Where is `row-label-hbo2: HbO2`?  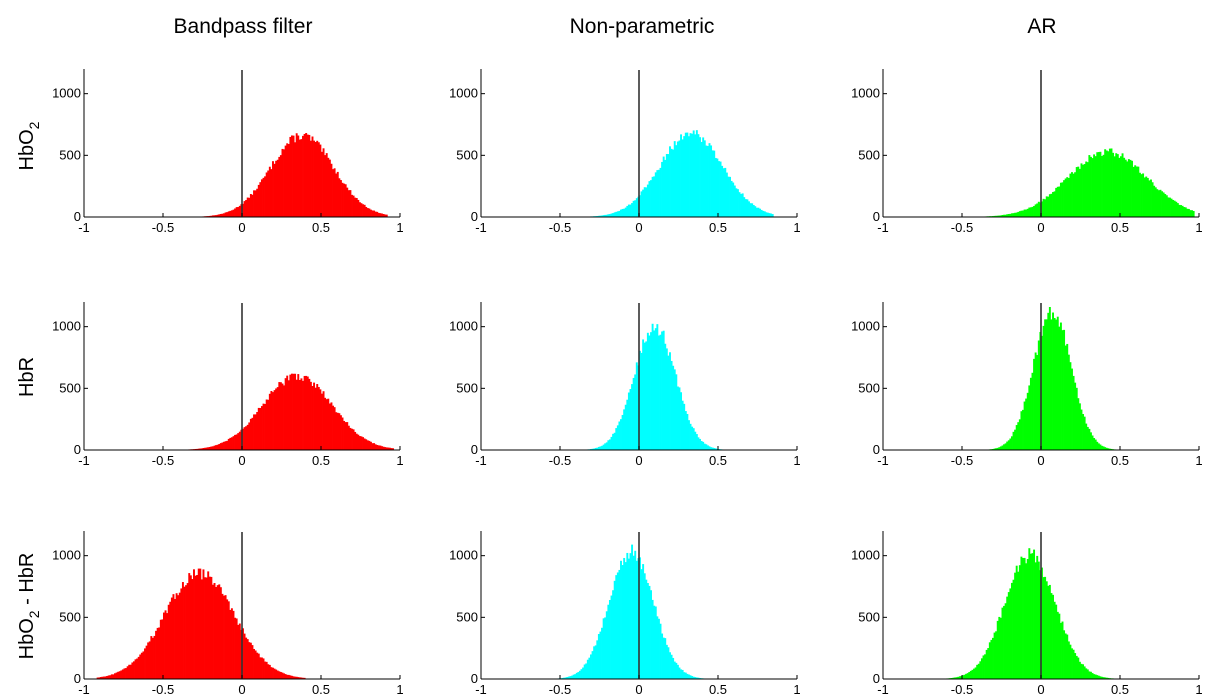 row-label-hbo2: HbO2 is located at coordinates (29, 145).